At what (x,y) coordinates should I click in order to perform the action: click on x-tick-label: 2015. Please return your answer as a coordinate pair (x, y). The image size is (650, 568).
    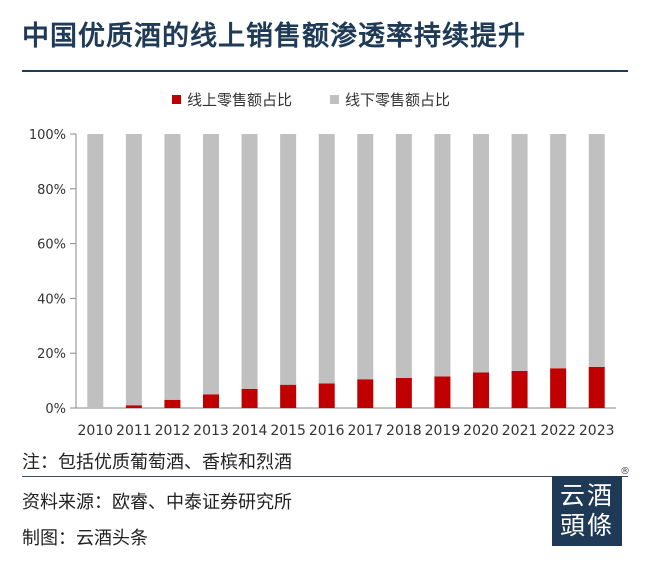
    Looking at the image, I should click on (288, 431).